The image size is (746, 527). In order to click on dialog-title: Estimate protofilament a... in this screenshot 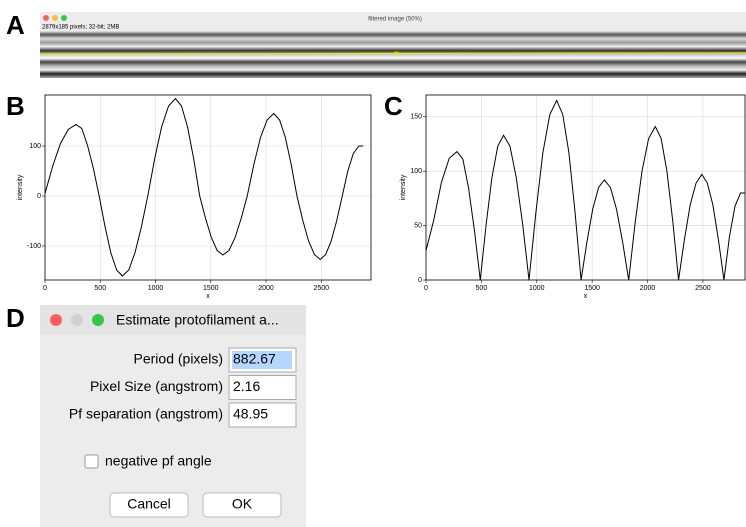, I will do `click(197, 320)`.